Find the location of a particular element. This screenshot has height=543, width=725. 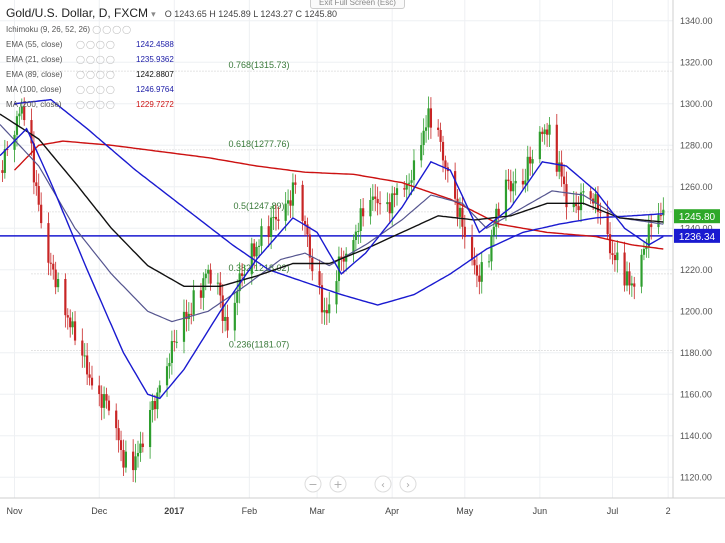

legend-row: MA (200, close) ◯◯◯◯ 1229.7272 is located at coordinates (90, 104).